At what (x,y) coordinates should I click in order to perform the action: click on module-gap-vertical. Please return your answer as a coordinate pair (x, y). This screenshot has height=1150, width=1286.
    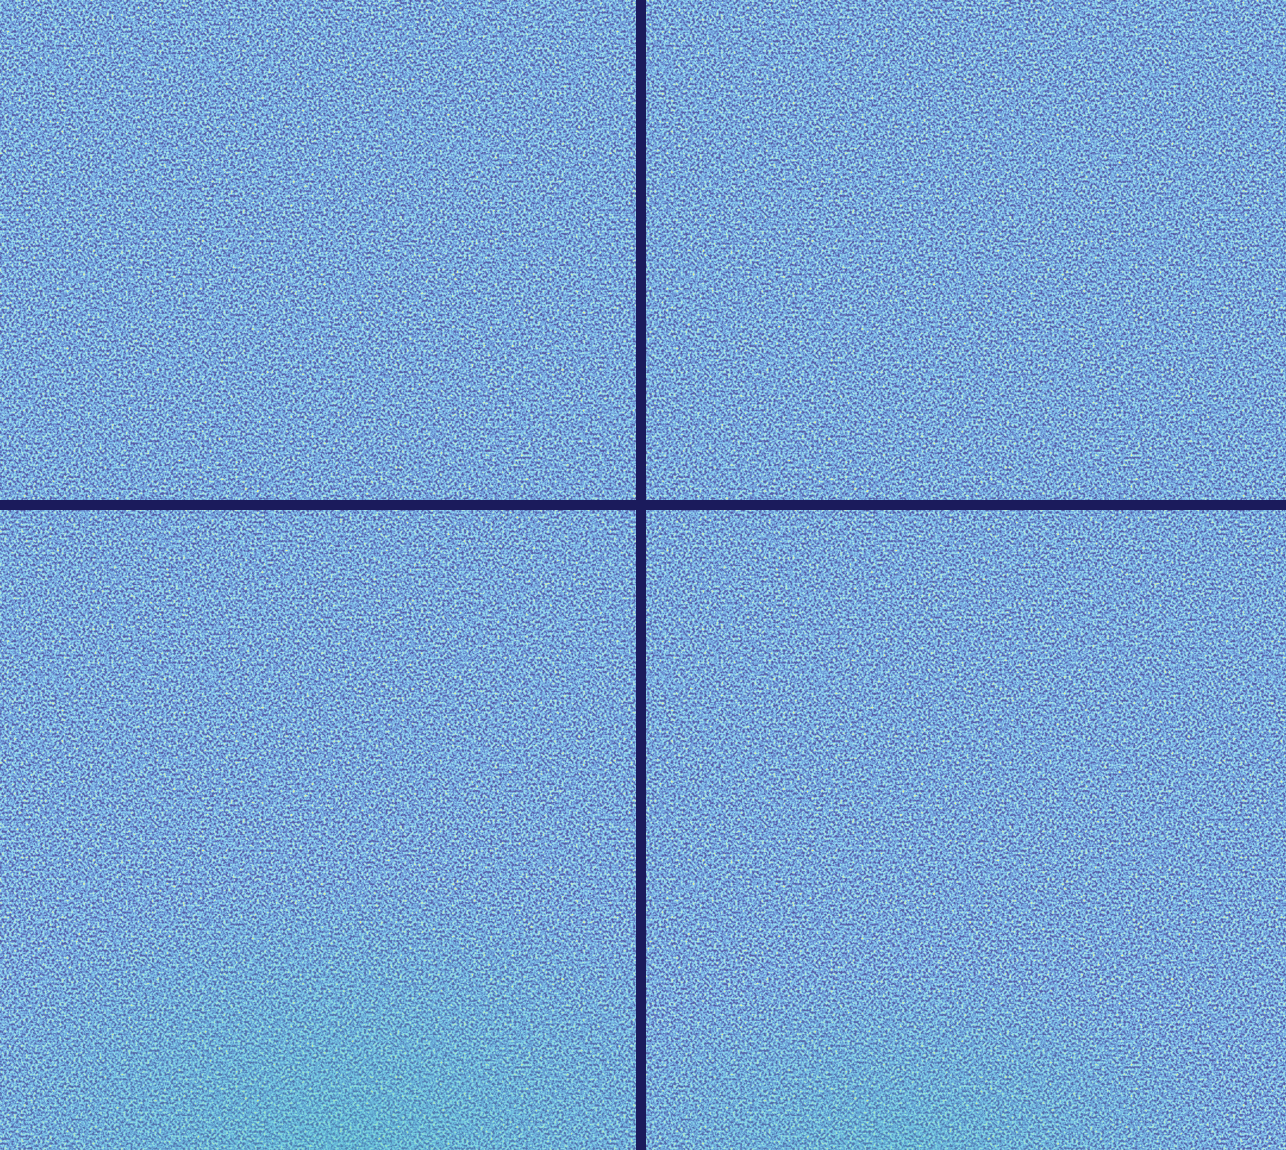
    Looking at the image, I should click on (641, 575).